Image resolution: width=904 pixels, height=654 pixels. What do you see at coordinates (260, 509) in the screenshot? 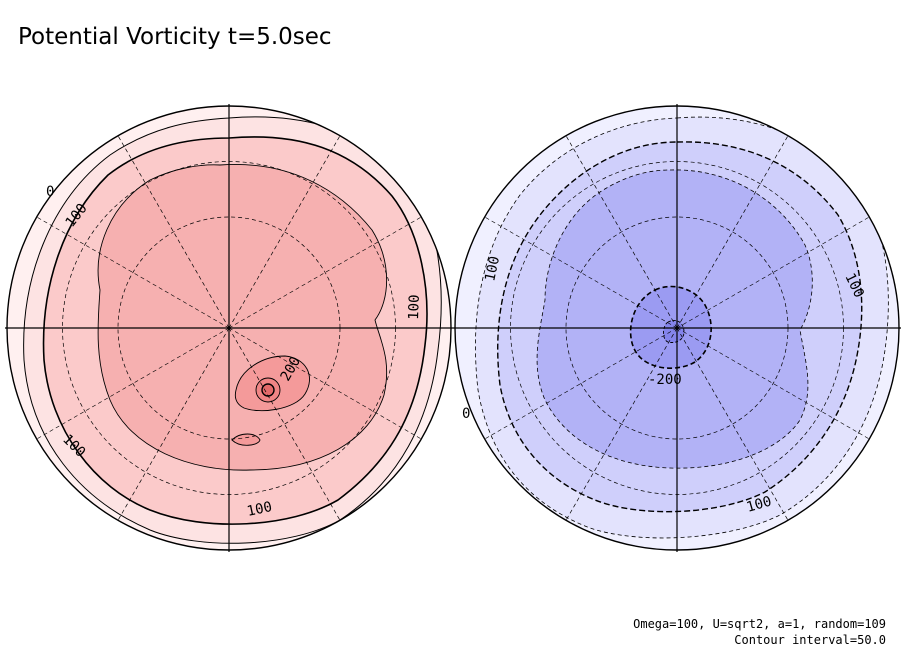
I see `left-label-100-d: 100` at bounding box center [260, 509].